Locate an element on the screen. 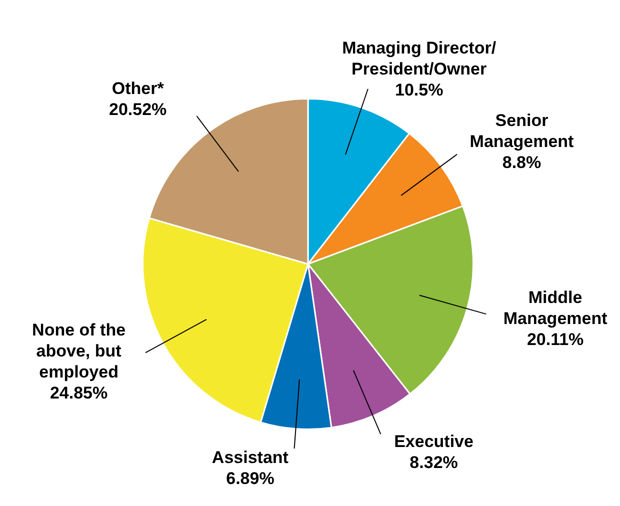 This screenshot has height=506, width=620. slice-label: Executive is located at coordinates (434, 441).